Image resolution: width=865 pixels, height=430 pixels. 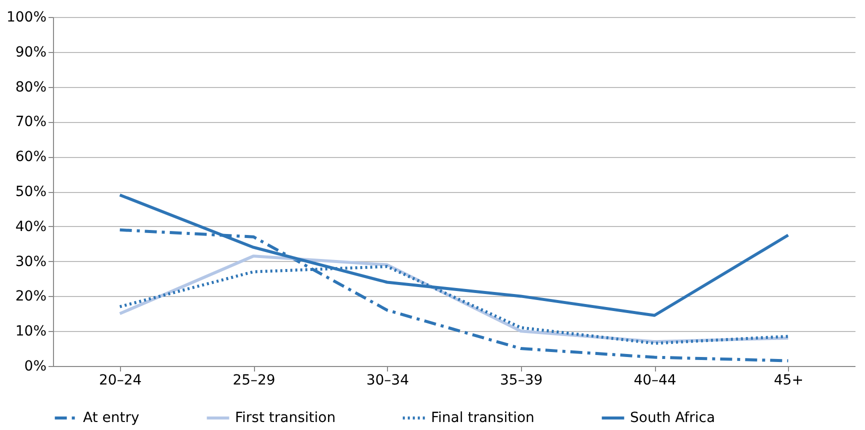 What do you see at coordinates (285, 418) in the screenshot?
I see `legend-label: First transition` at bounding box center [285, 418].